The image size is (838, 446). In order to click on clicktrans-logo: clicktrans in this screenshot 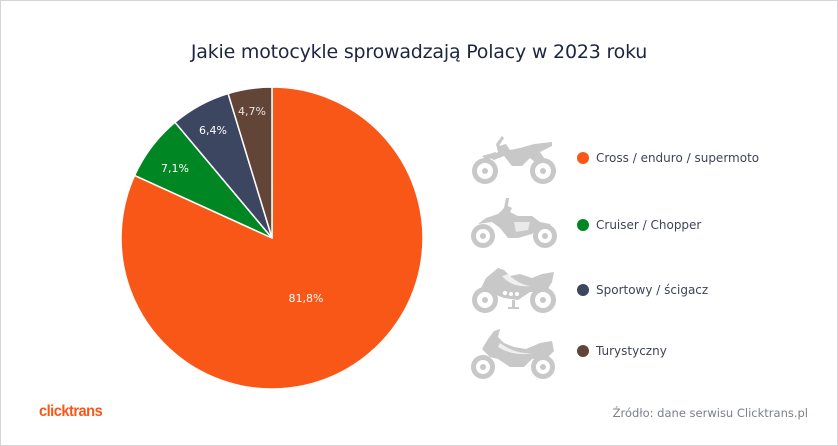, I will do `click(71, 411)`.